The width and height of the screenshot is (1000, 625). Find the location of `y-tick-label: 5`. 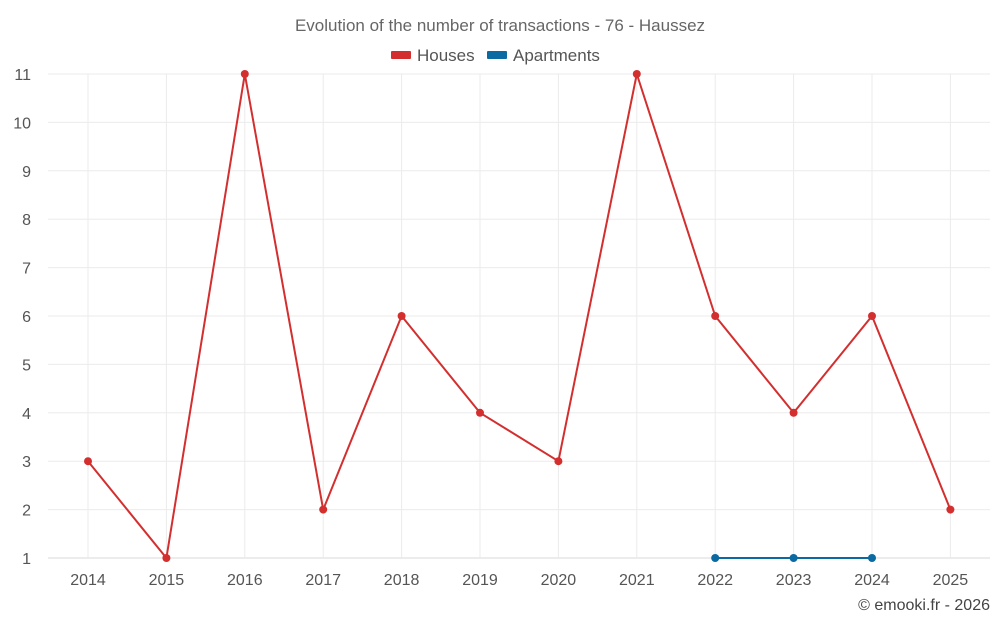

y-tick-label: 5 is located at coordinates (26, 365).